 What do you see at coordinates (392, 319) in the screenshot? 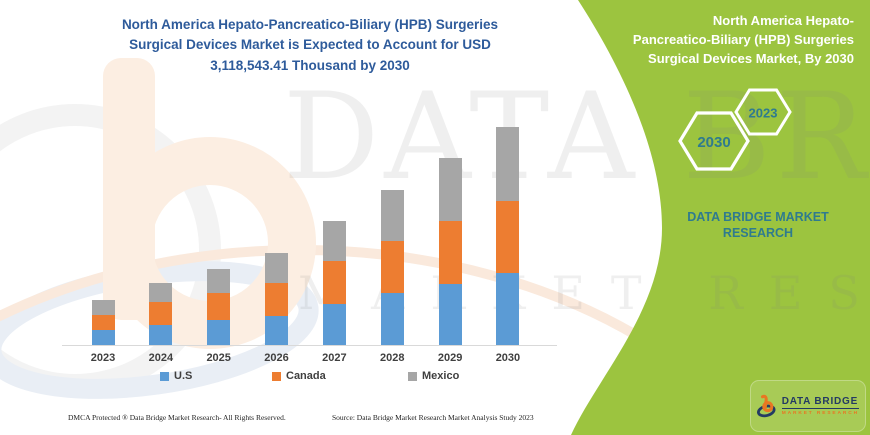
I see `bar-segment-us-2028` at bounding box center [392, 319].